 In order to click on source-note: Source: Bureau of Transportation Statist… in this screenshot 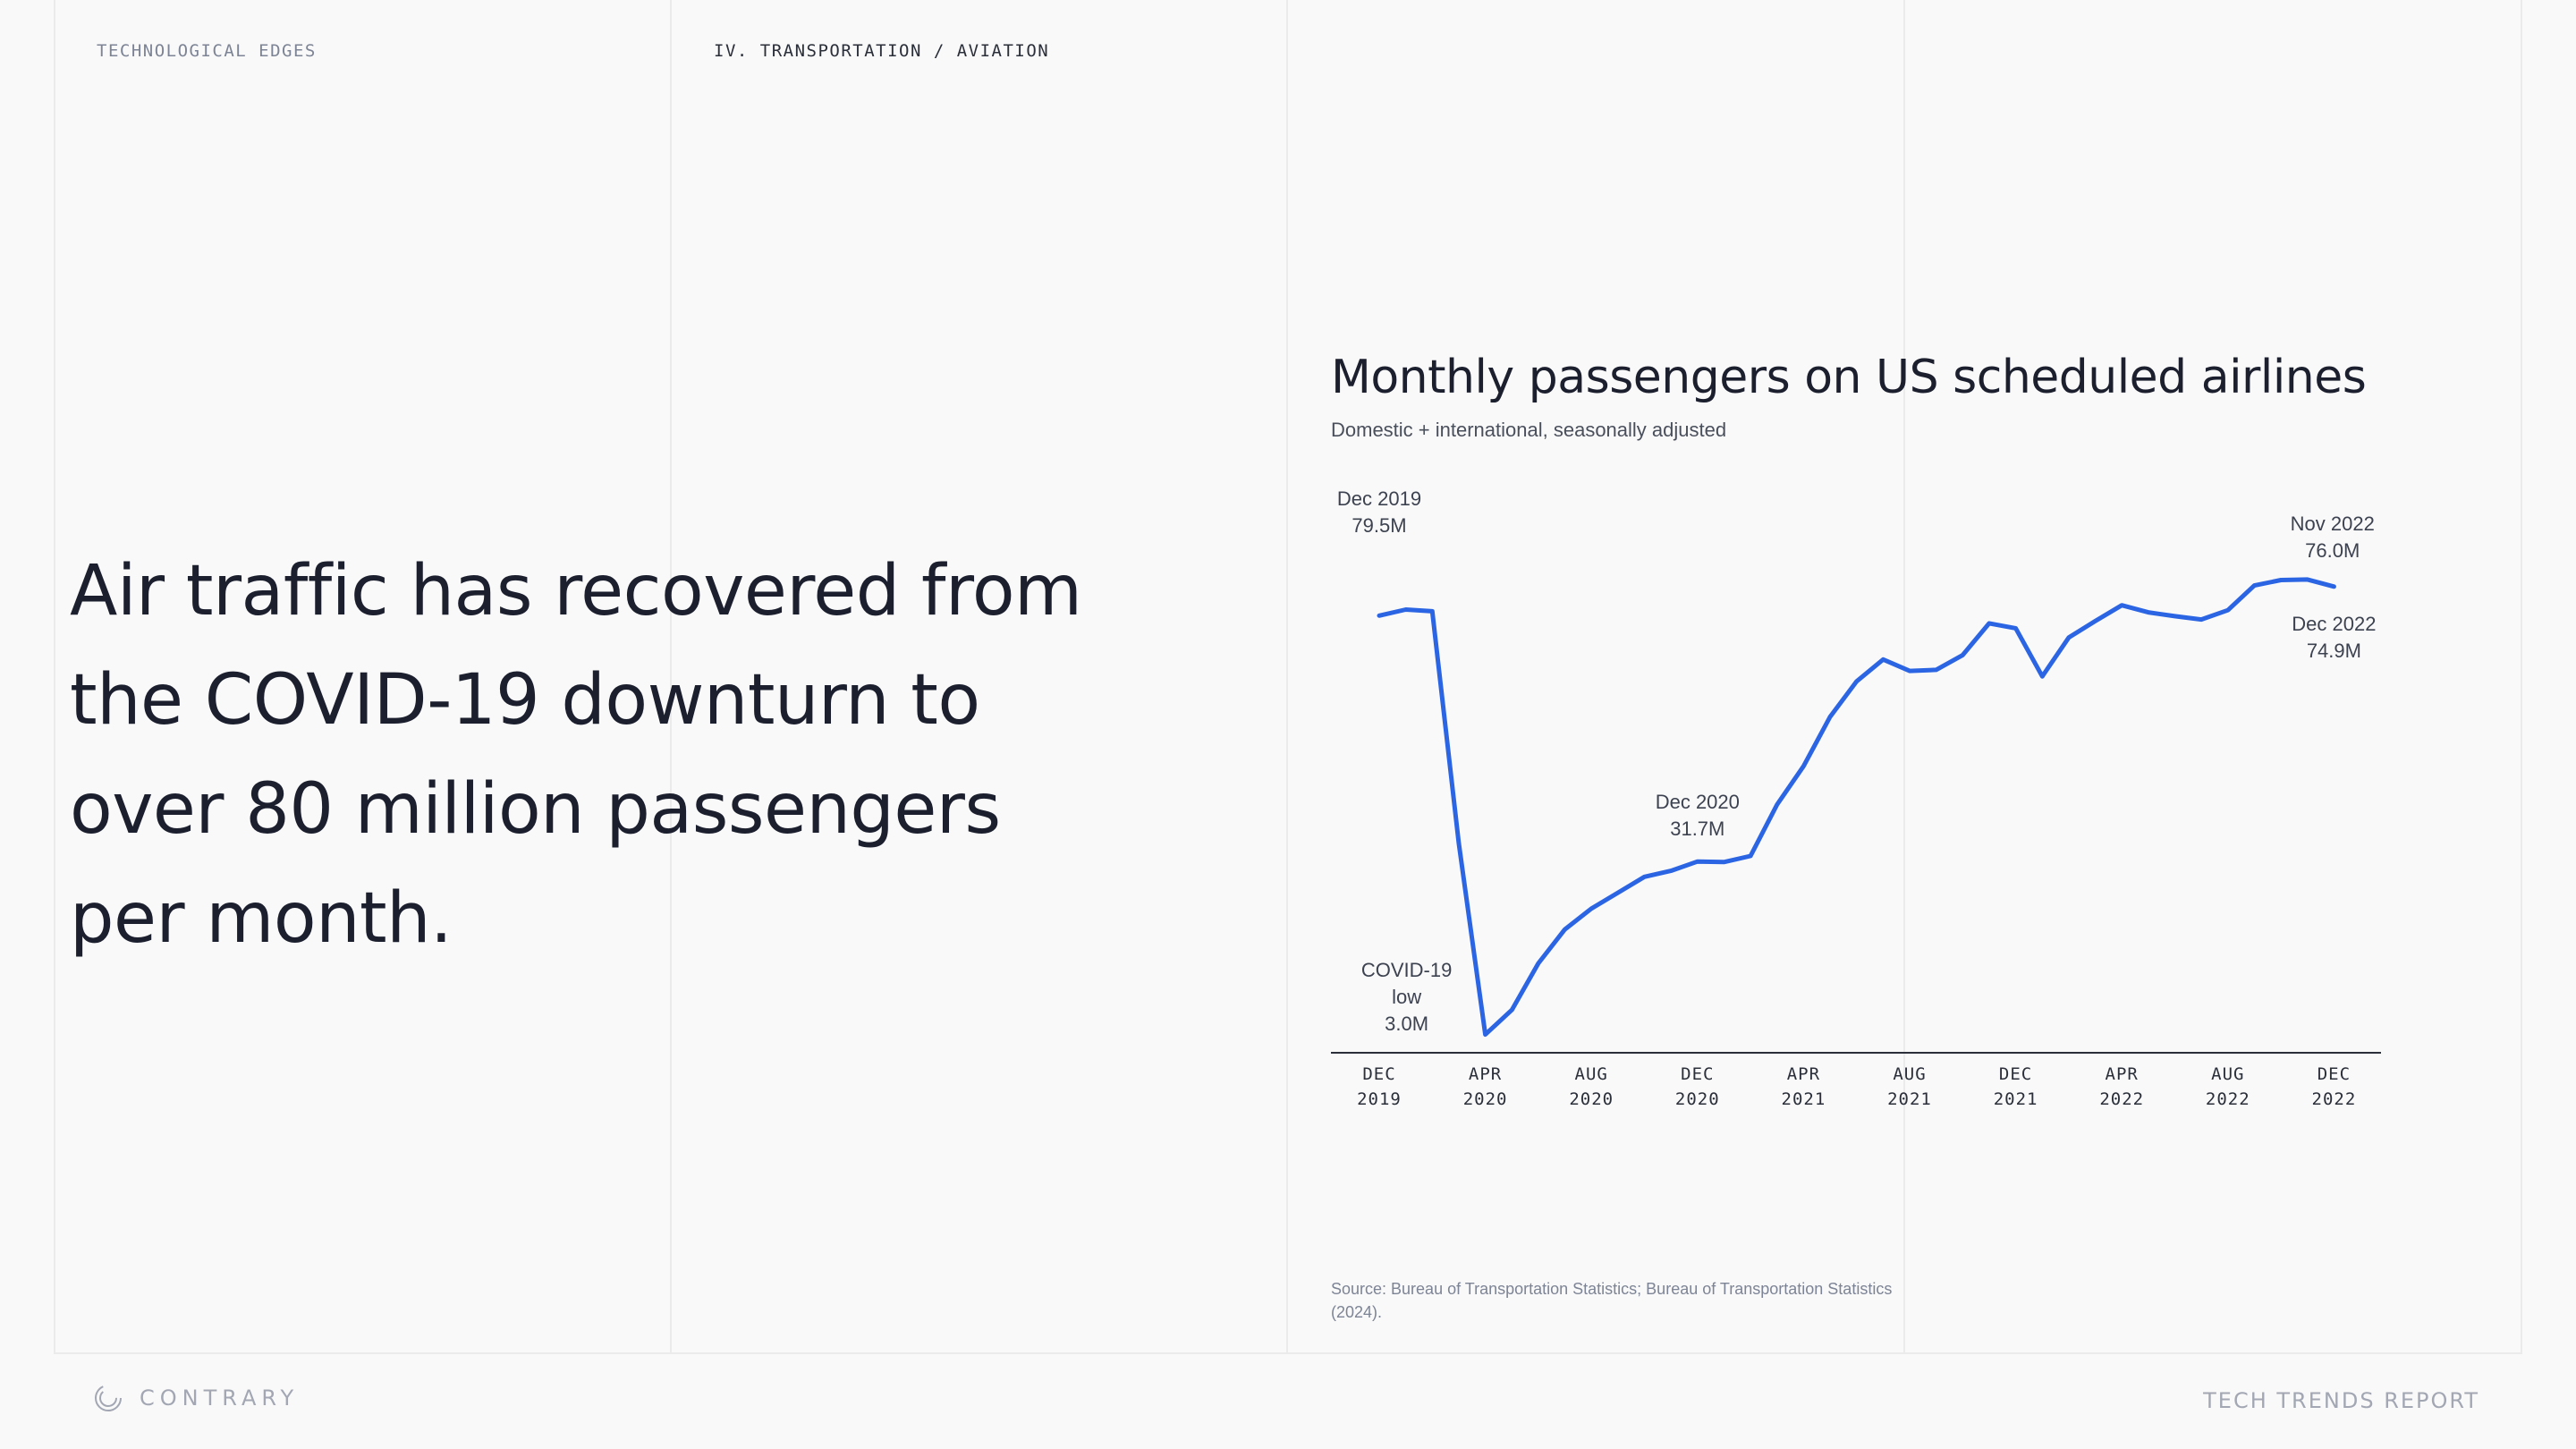, I will do `click(1612, 1300)`.